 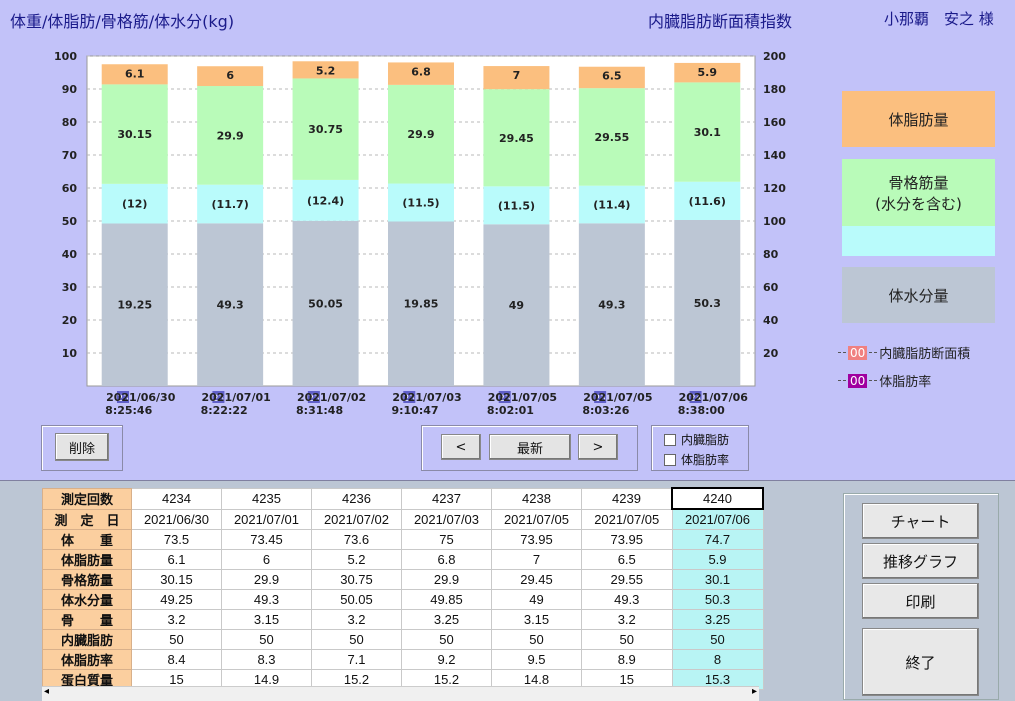 What do you see at coordinates (714, 397) in the screenshot?
I see `x-tick-date: 2021/07/06` at bounding box center [714, 397].